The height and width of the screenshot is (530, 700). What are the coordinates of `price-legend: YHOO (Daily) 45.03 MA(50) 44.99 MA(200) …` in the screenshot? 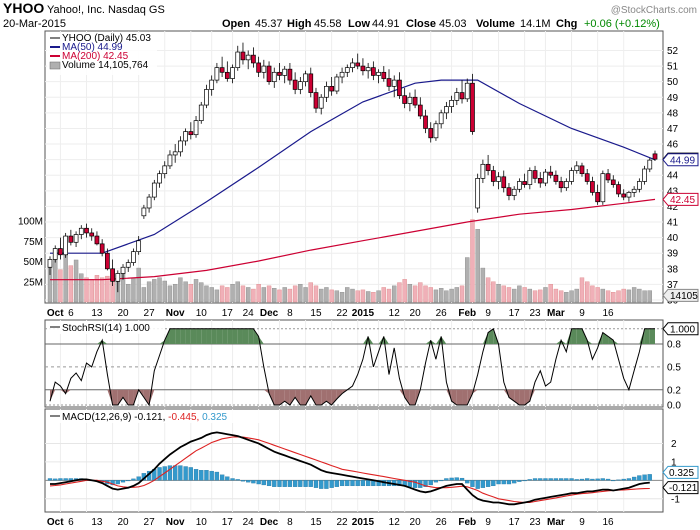 It's located at (102, 54).